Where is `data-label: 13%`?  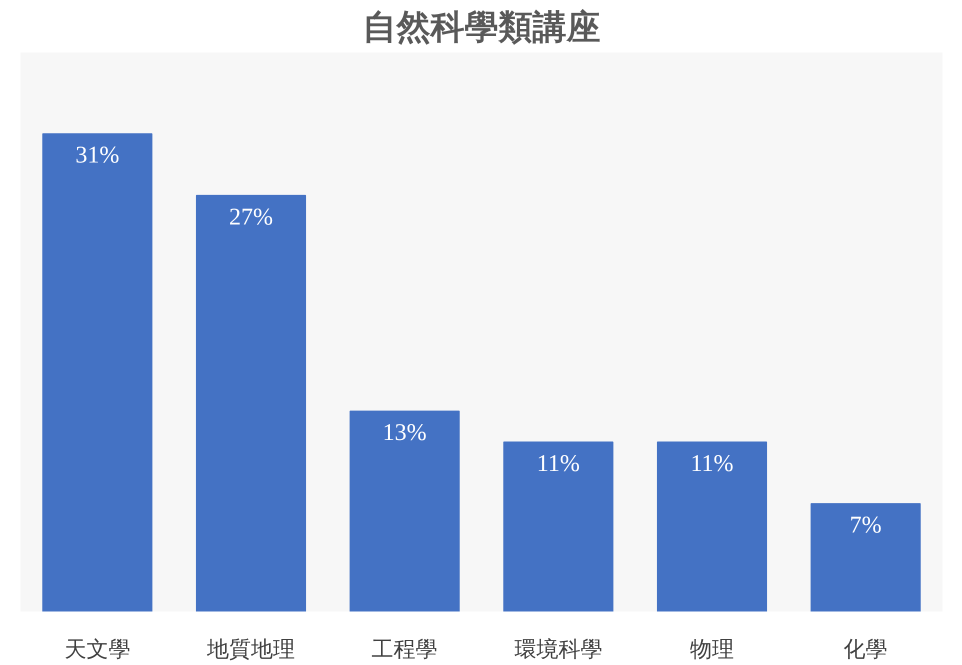
data-label: 13% is located at coordinates (404, 433).